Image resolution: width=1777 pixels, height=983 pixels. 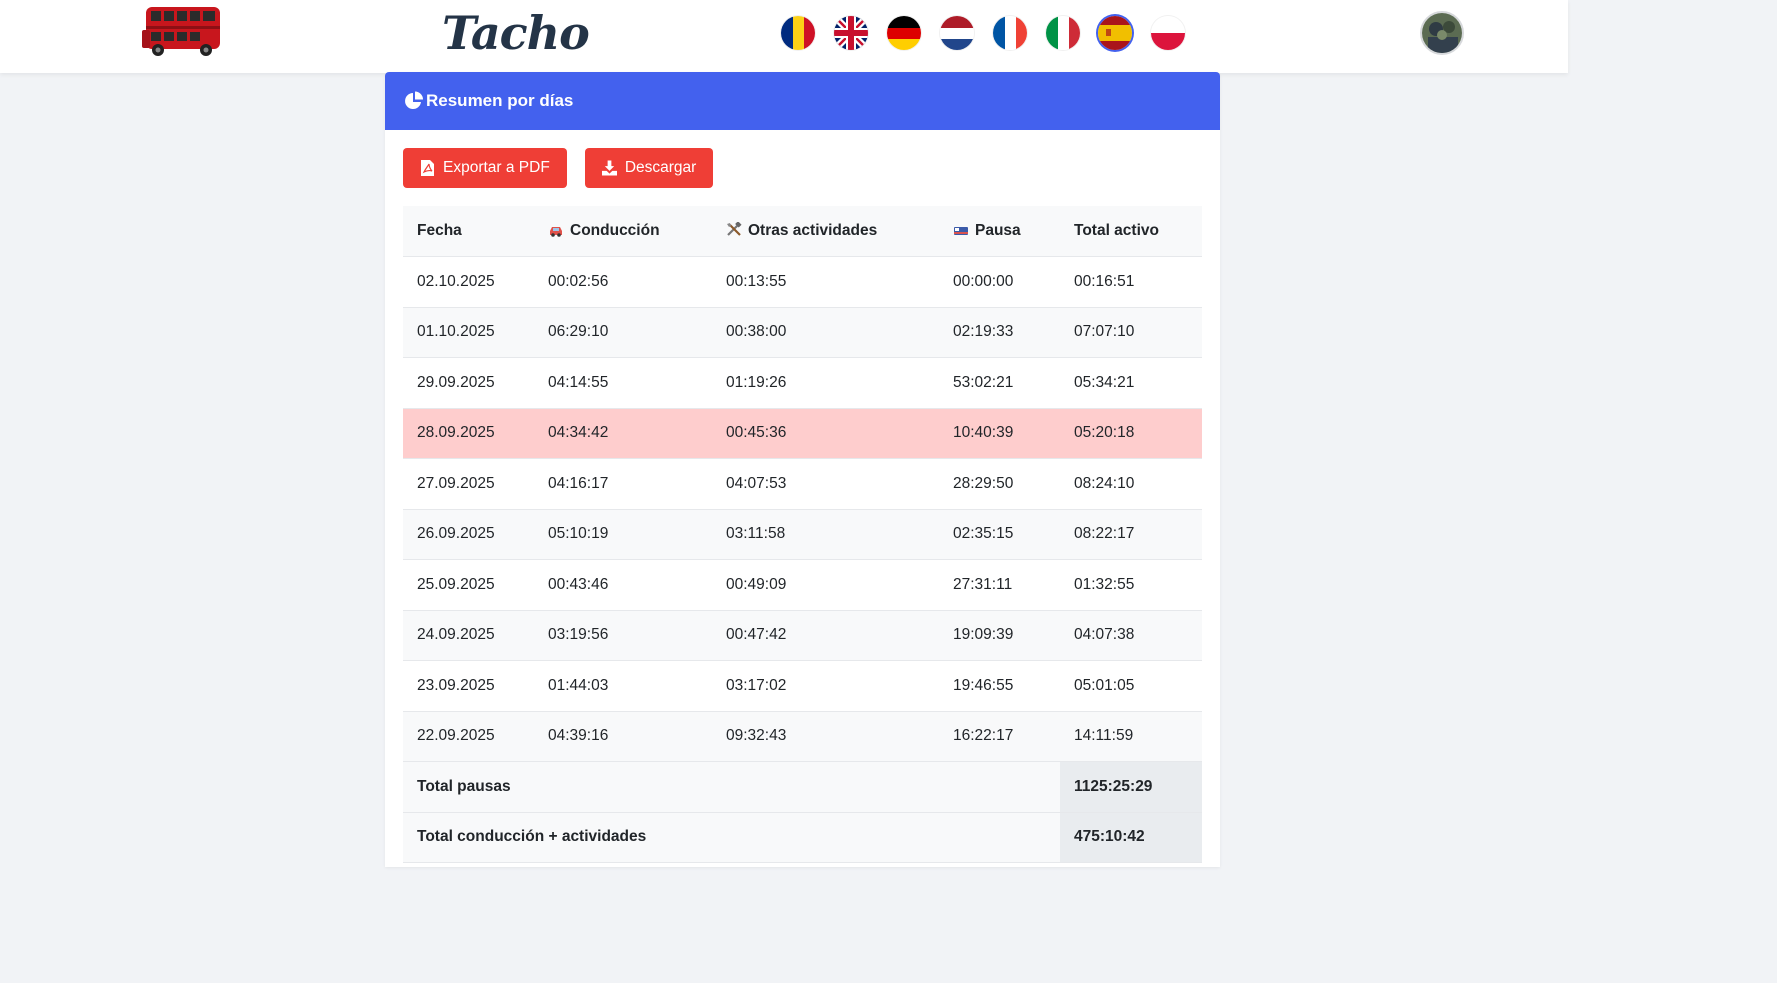 What do you see at coordinates (556, 232) in the screenshot?
I see `car-icon` at bounding box center [556, 232].